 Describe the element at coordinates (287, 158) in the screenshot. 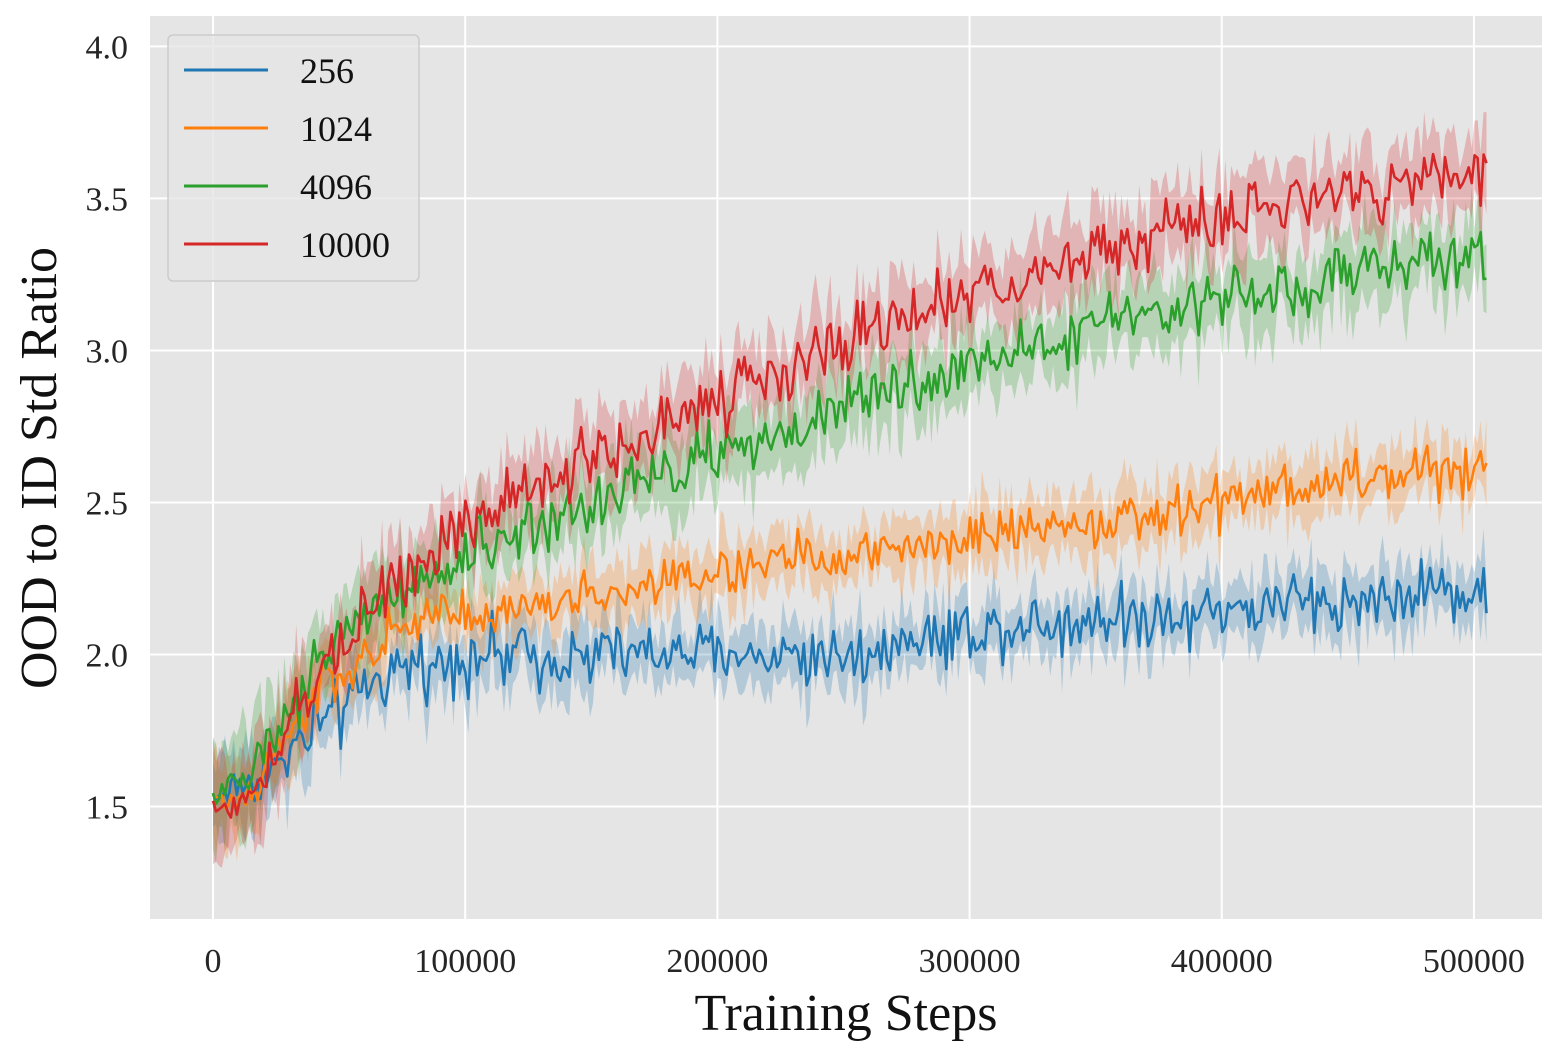

I see `legend-items: 256 1024 4096 10000` at that location.